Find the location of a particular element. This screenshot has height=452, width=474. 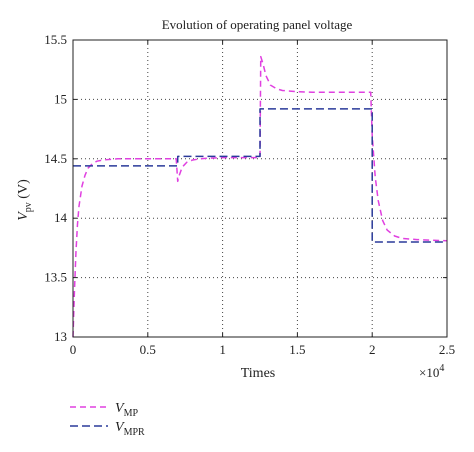

y-axis-label: Vpv (V) is located at coordinates (25, 200).